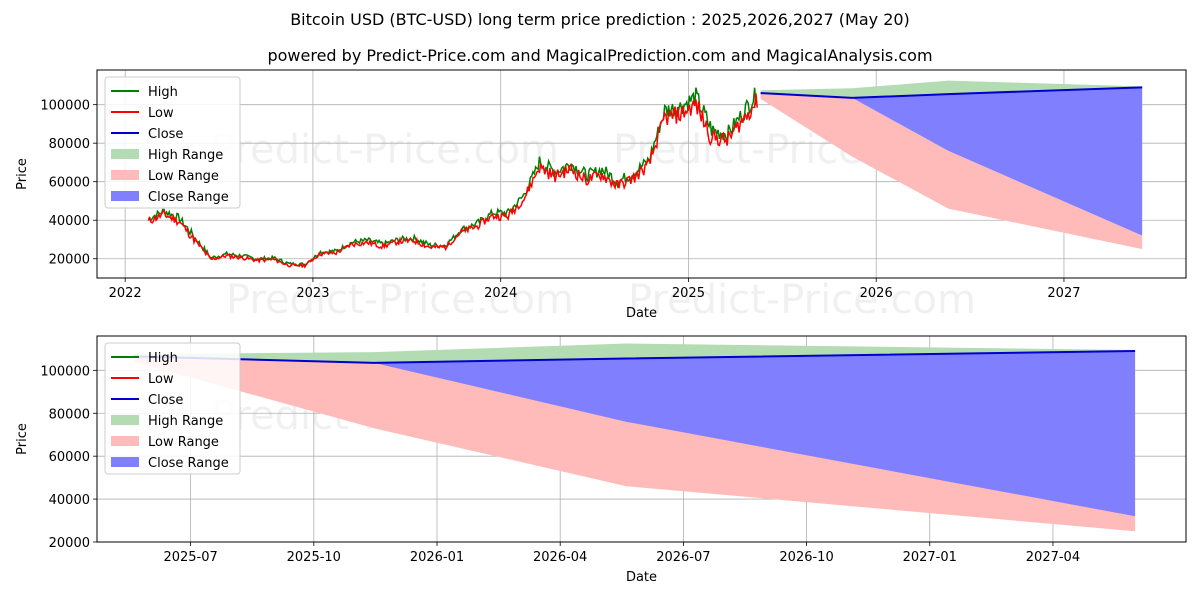 The height and width of the screenshot is (600, 1200). I want to click on x-tick-label: 2027, so click(1063, 293).